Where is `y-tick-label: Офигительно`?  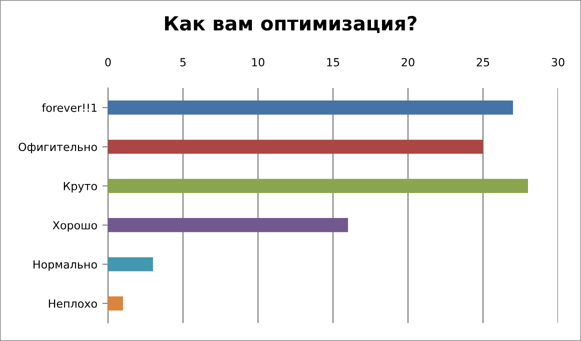
y-tick-label: Офигительно is located at coordinates (57, 148).